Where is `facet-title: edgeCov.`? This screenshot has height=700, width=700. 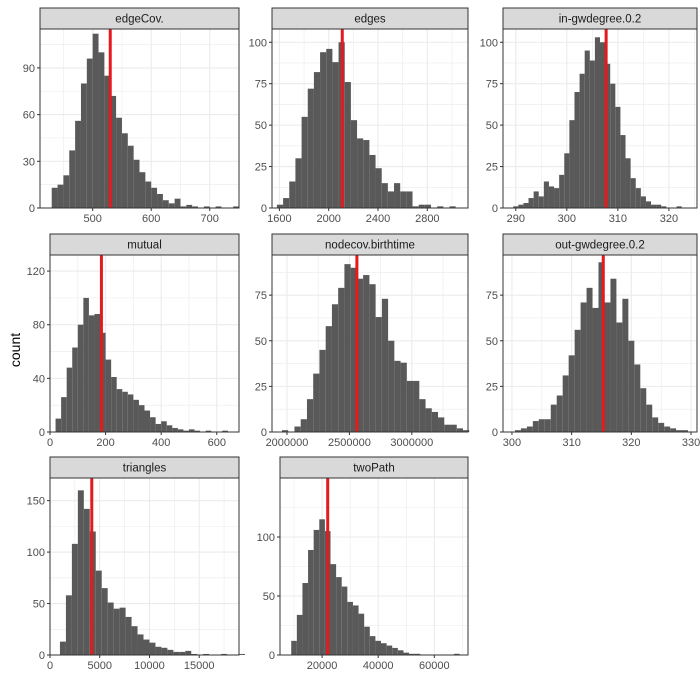
facet-title: edgeCov. is located at coordinates (139, 20).